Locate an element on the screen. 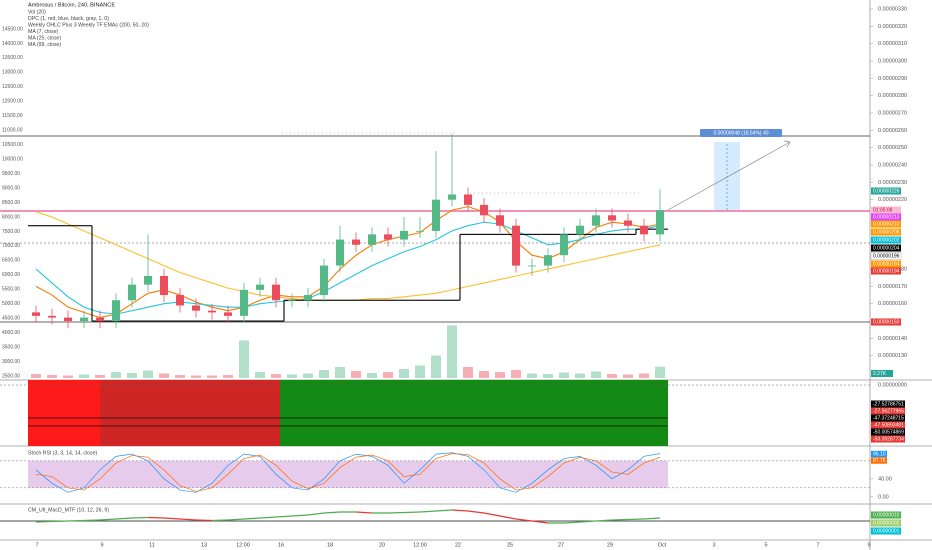  y2-tick-label: 8500.00 is located at coordinates (11, 203).